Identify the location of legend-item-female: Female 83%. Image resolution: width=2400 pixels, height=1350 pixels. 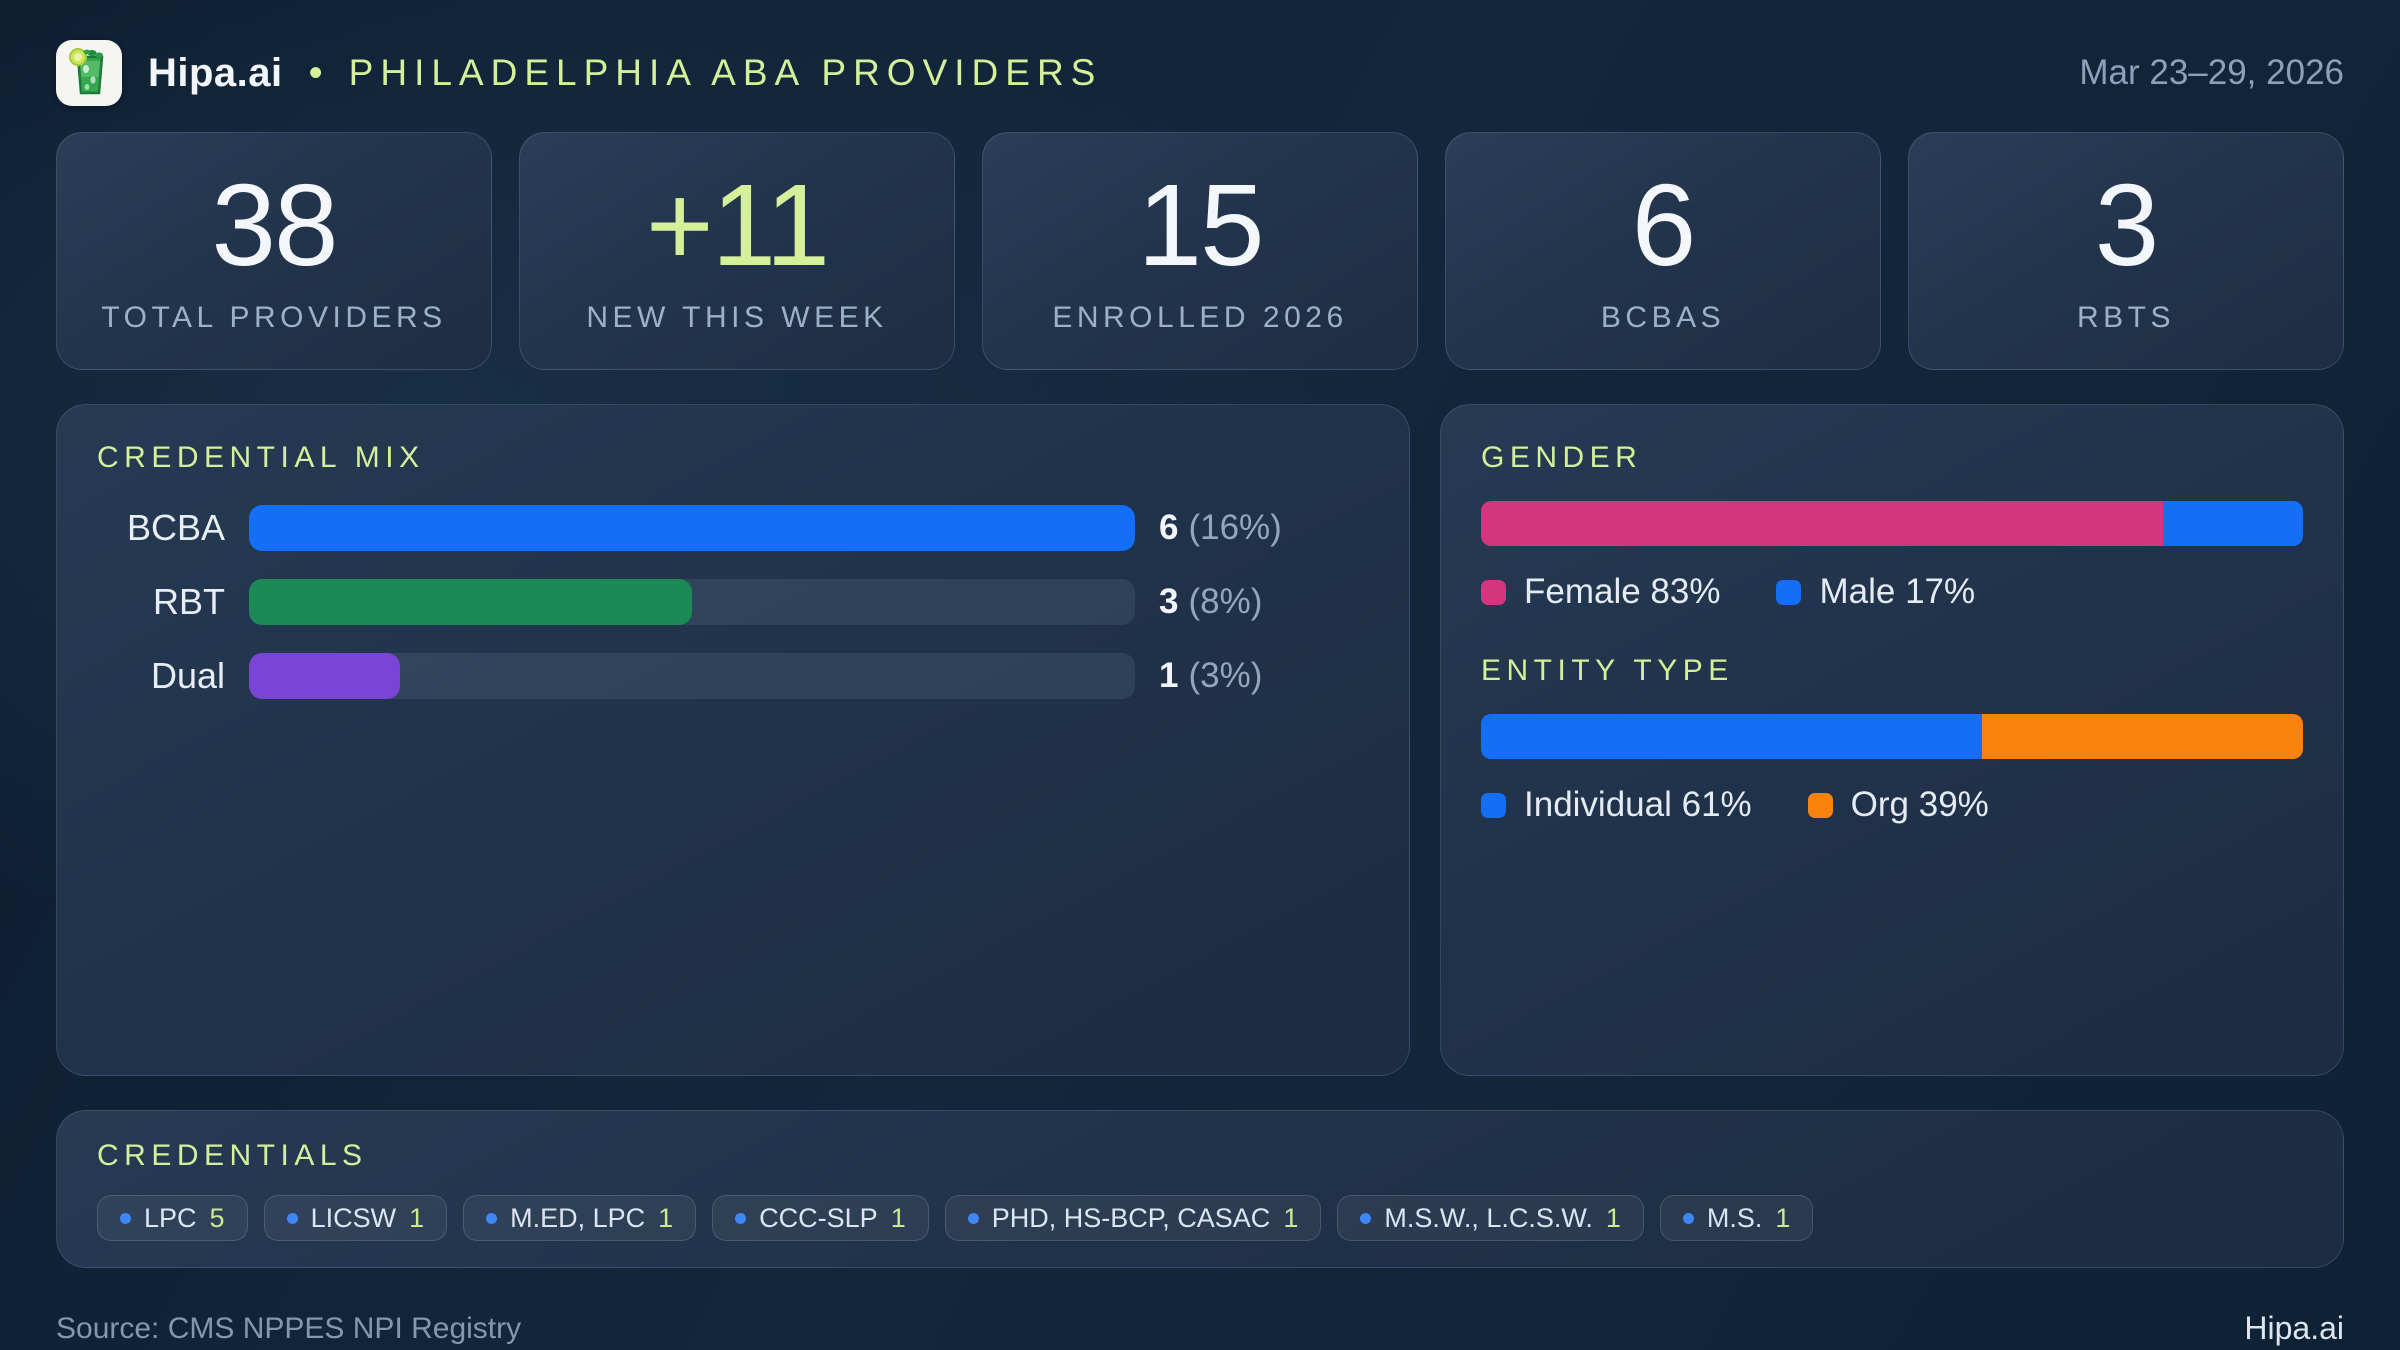
(1600, 592).